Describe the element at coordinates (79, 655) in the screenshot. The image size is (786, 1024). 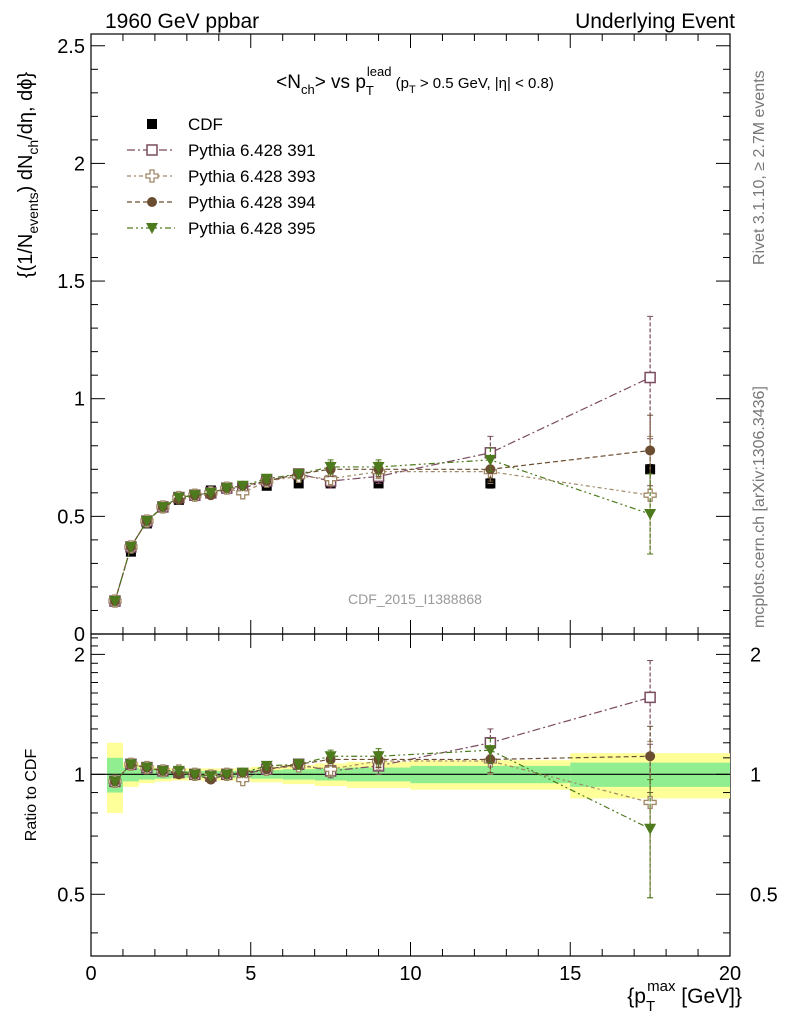
I see `ratio-y-tick-label: 2` at that location.